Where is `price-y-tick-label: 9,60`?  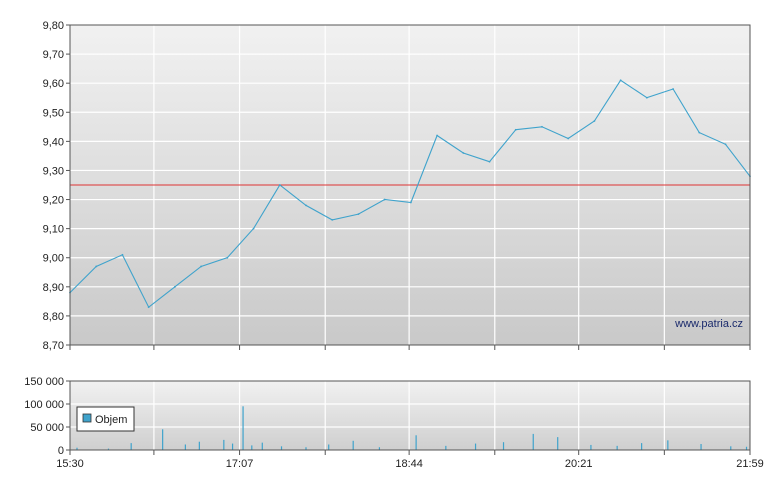 price-y-tick-label: 9,60 is located at coordinates (53, 84).